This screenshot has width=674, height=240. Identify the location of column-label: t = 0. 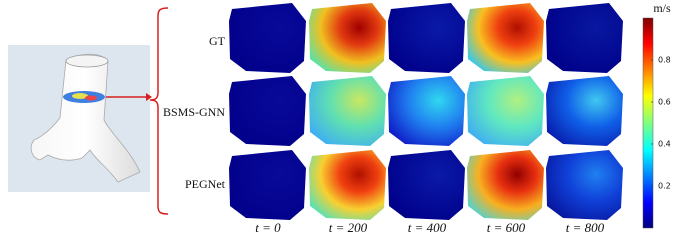
(268, 227).